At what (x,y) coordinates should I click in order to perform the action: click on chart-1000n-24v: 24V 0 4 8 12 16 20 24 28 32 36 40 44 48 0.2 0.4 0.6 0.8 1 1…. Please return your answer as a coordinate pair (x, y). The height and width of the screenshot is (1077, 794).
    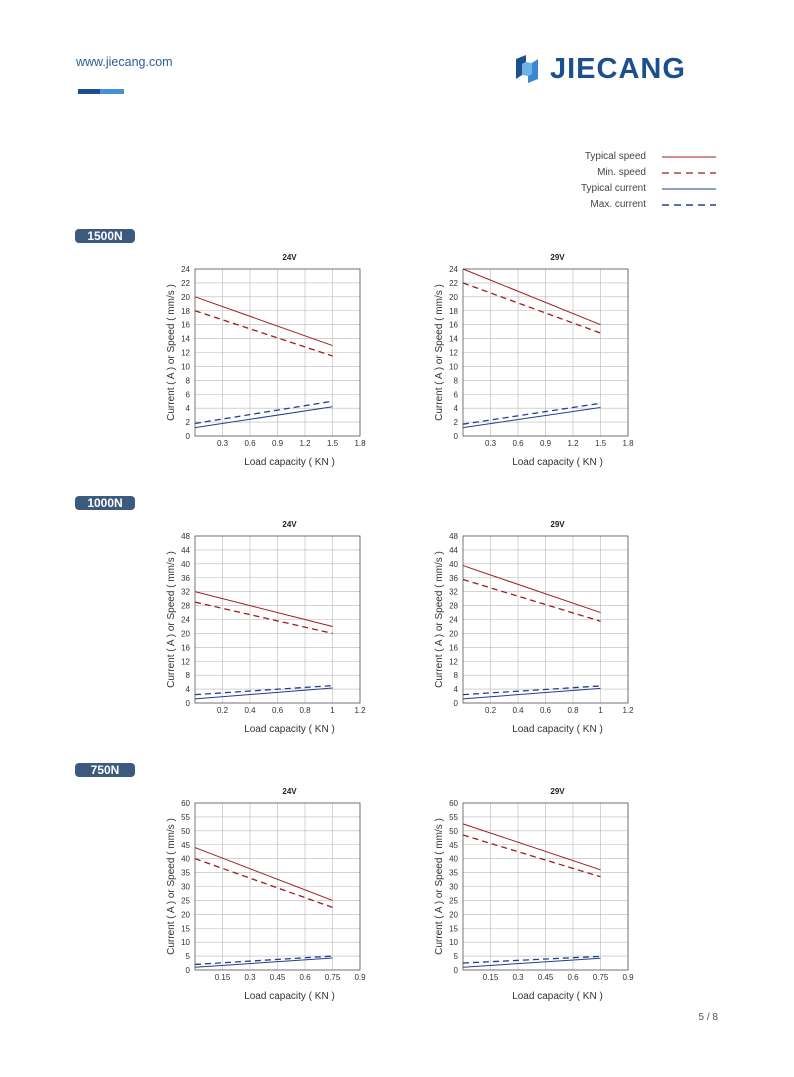
    Looking at the image, I should click on (270, 628).